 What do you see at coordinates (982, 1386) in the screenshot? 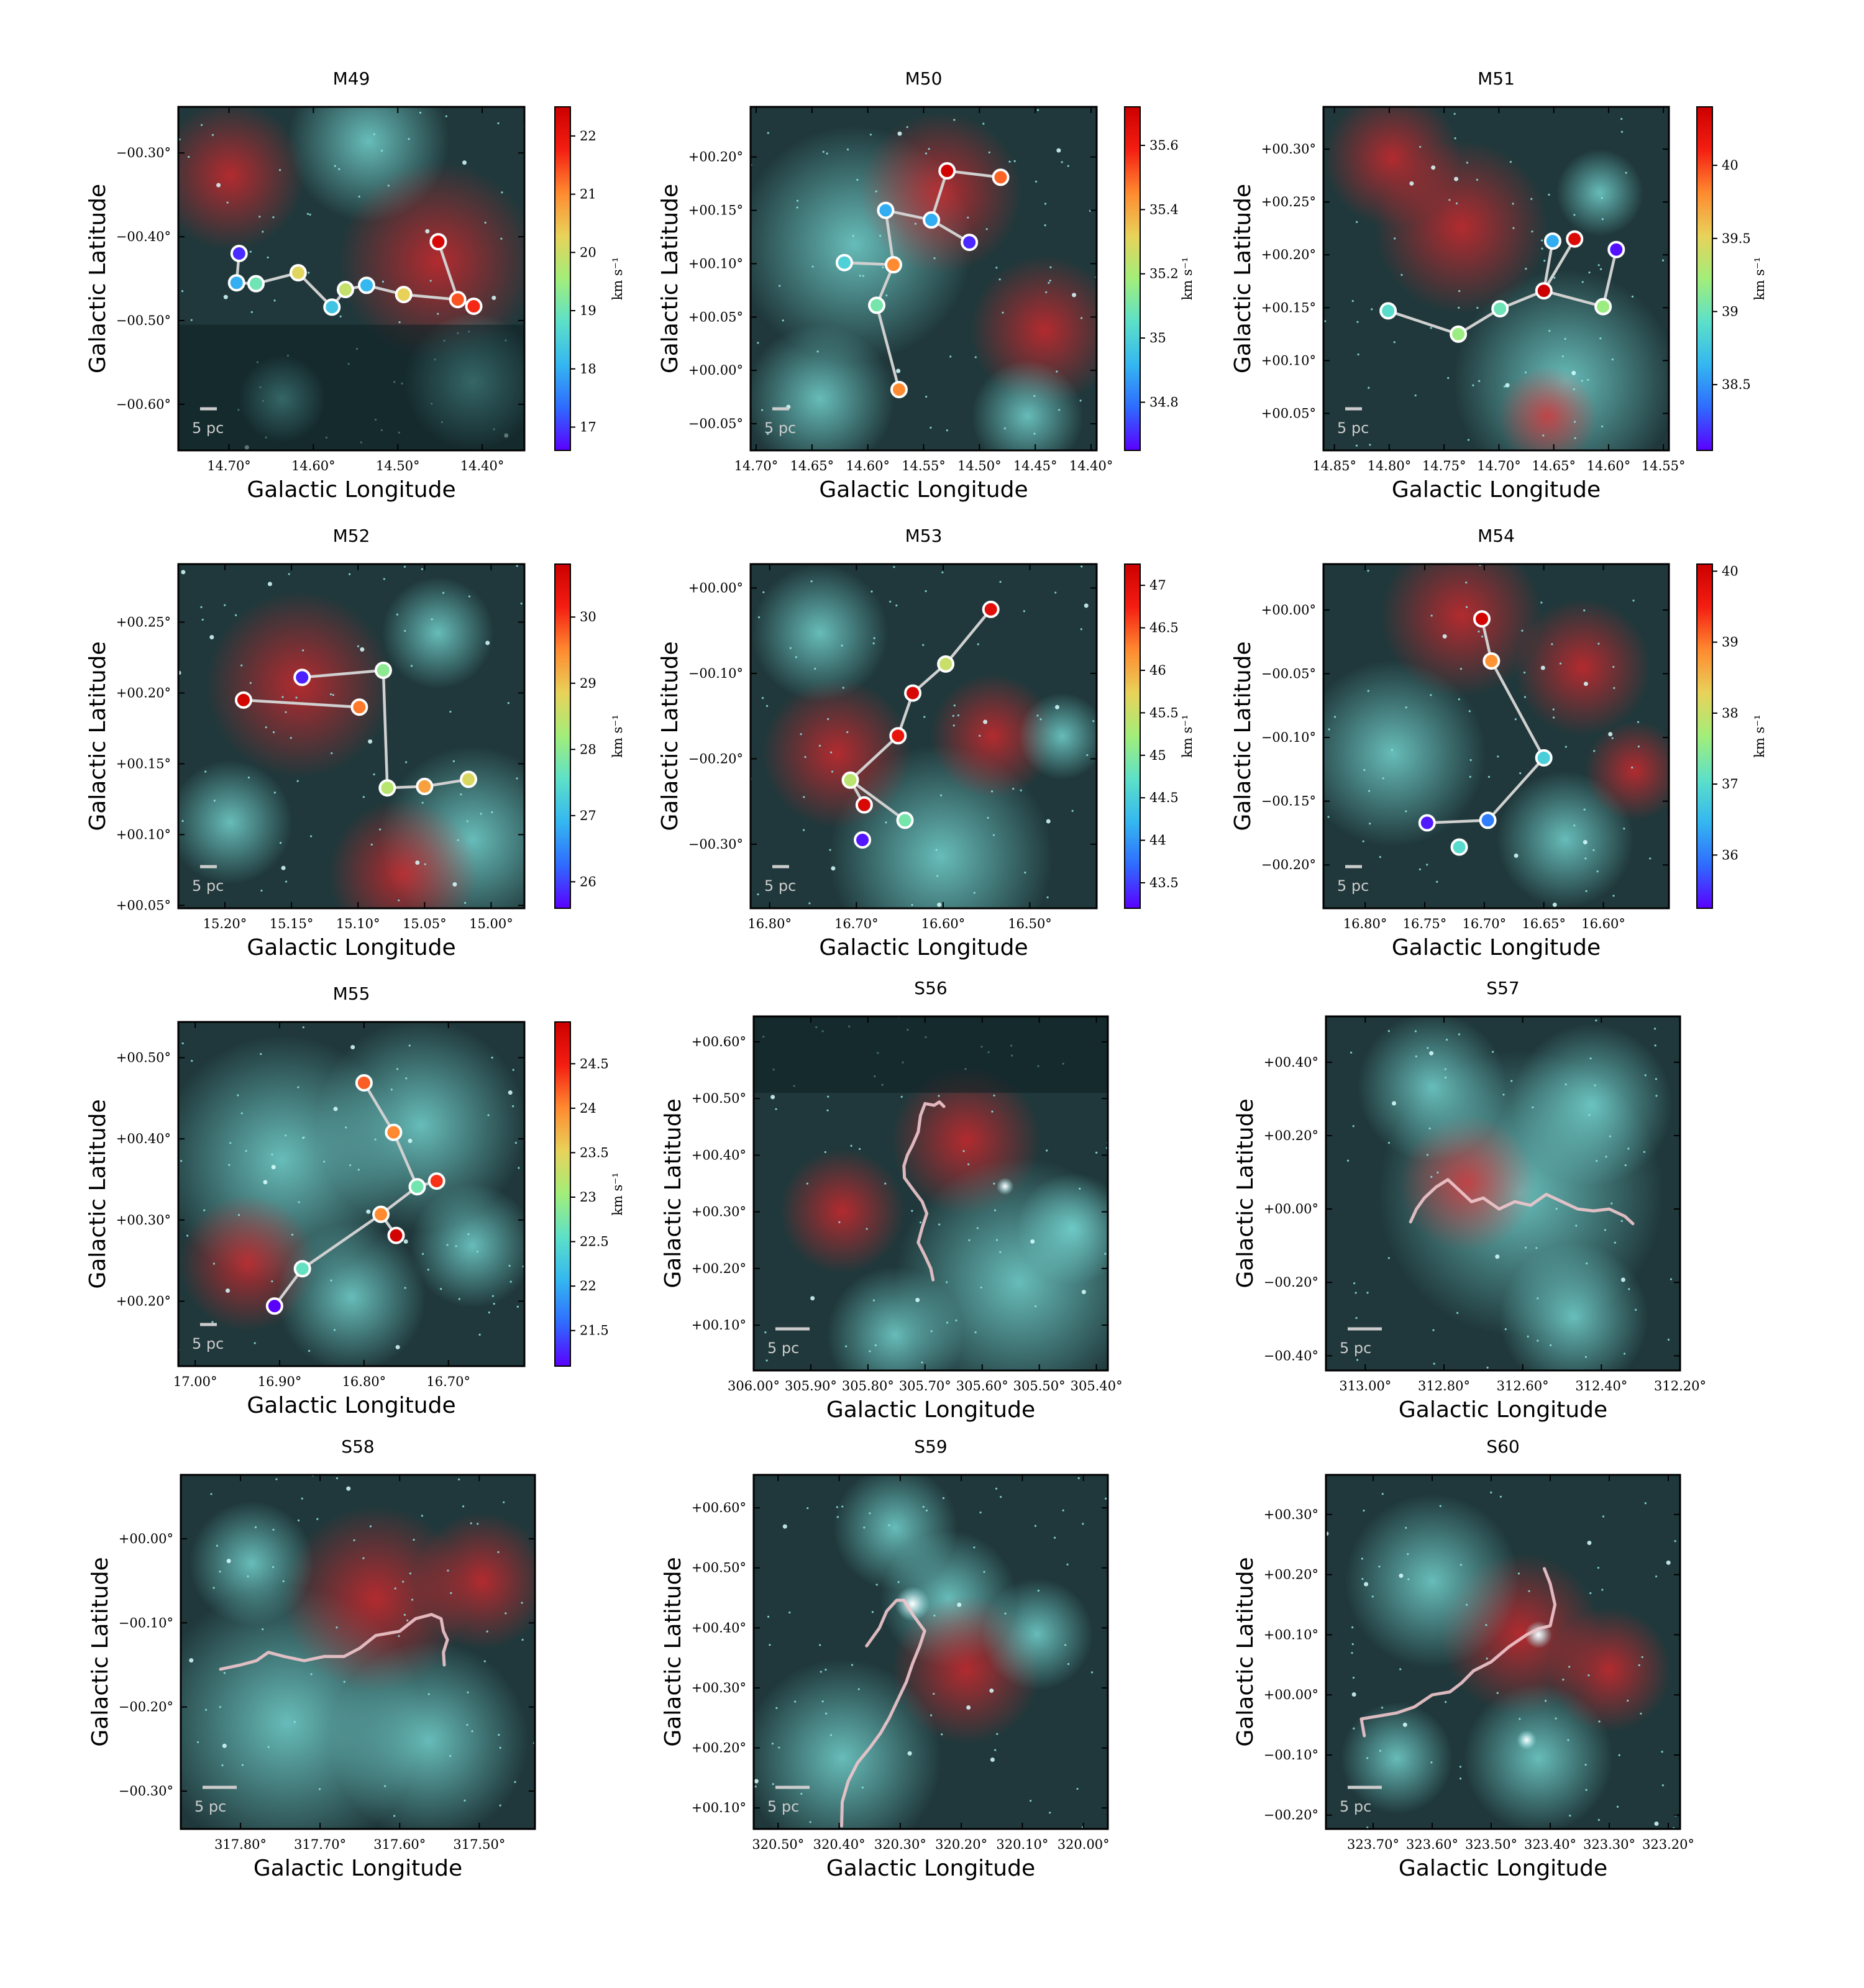
I see `x-tick-label: 305.60°` at bounding box center [982, 1386].